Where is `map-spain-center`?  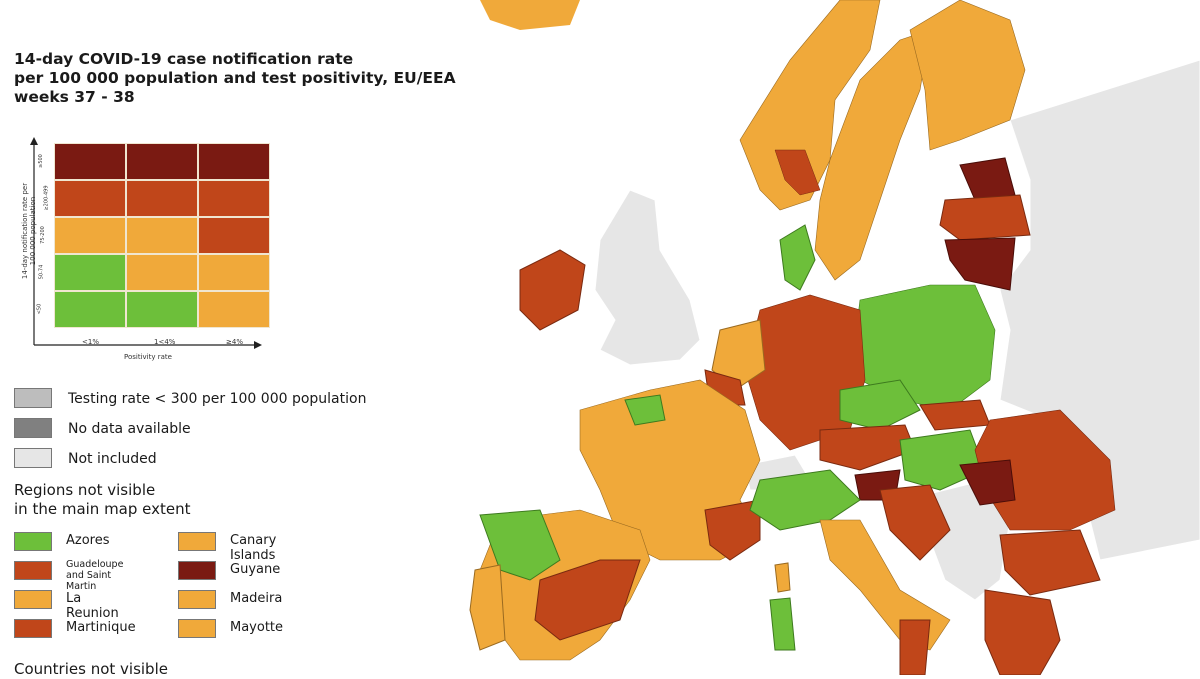 map-spain-center is located at coordinates (587, 600).